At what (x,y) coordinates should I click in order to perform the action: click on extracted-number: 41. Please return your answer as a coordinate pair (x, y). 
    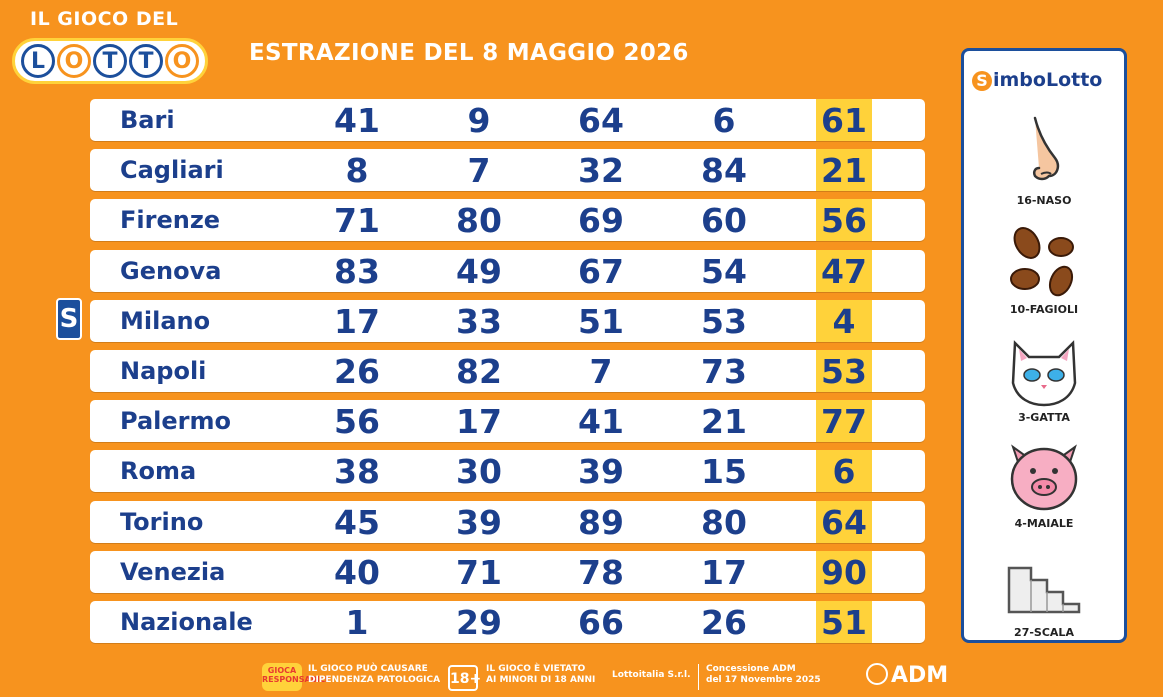
    Looking at the image, I should click on (601, 422).